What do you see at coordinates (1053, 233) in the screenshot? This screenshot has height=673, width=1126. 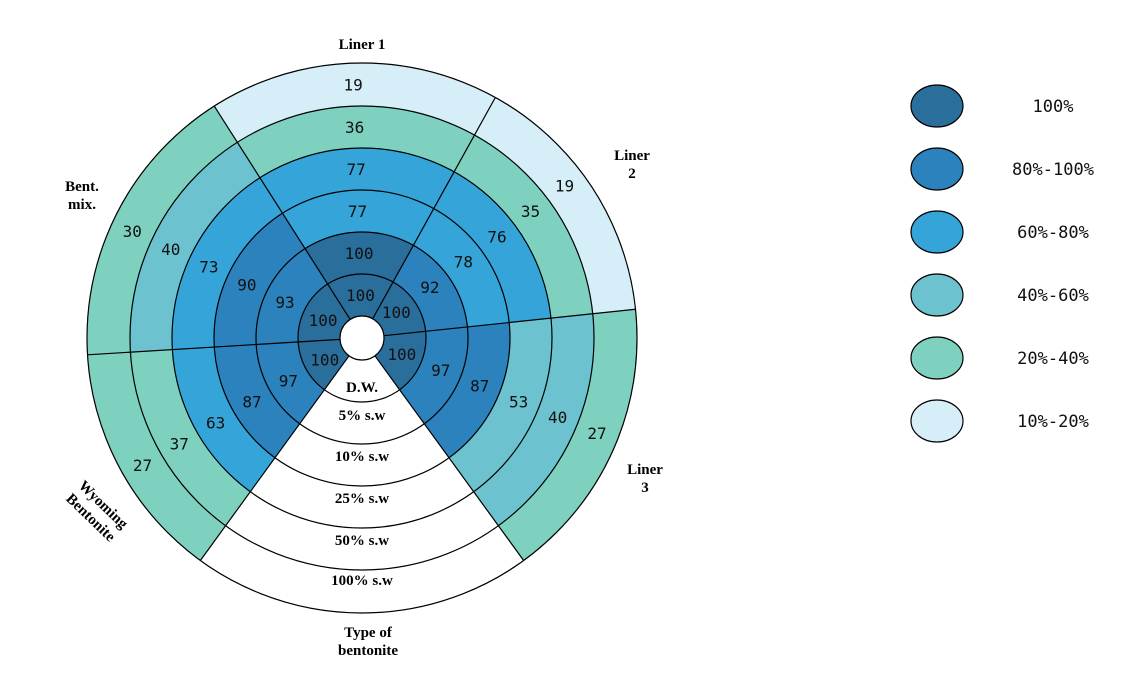 I see `legend-label: 60%-80%` at bounding box center [1053, 233].